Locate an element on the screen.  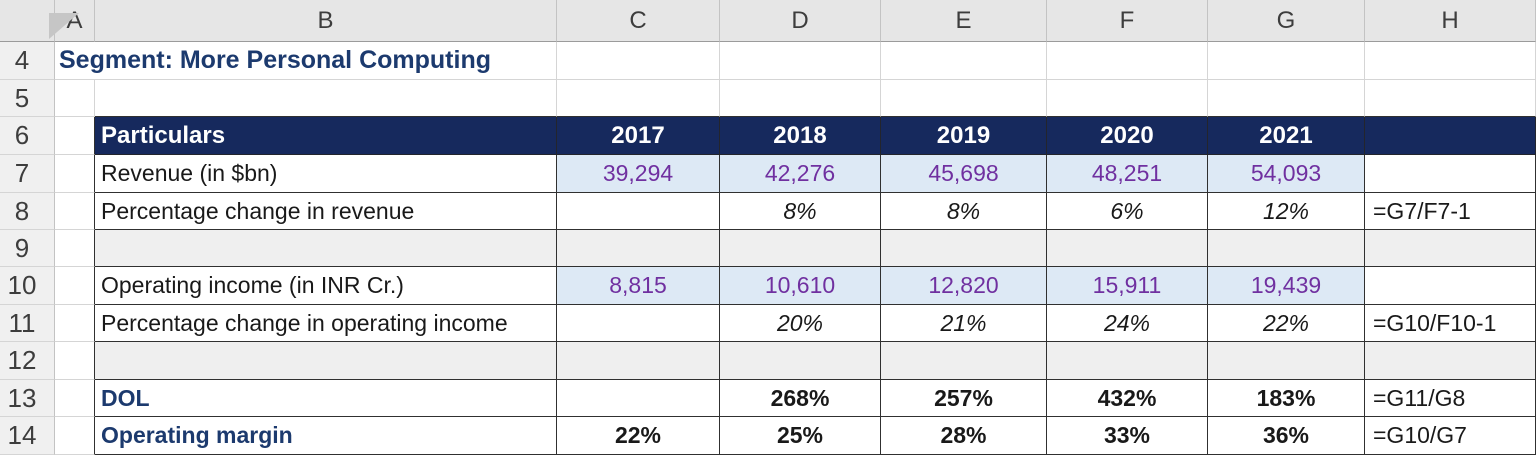
cell-F12 is located at coordinates (1127, 361).